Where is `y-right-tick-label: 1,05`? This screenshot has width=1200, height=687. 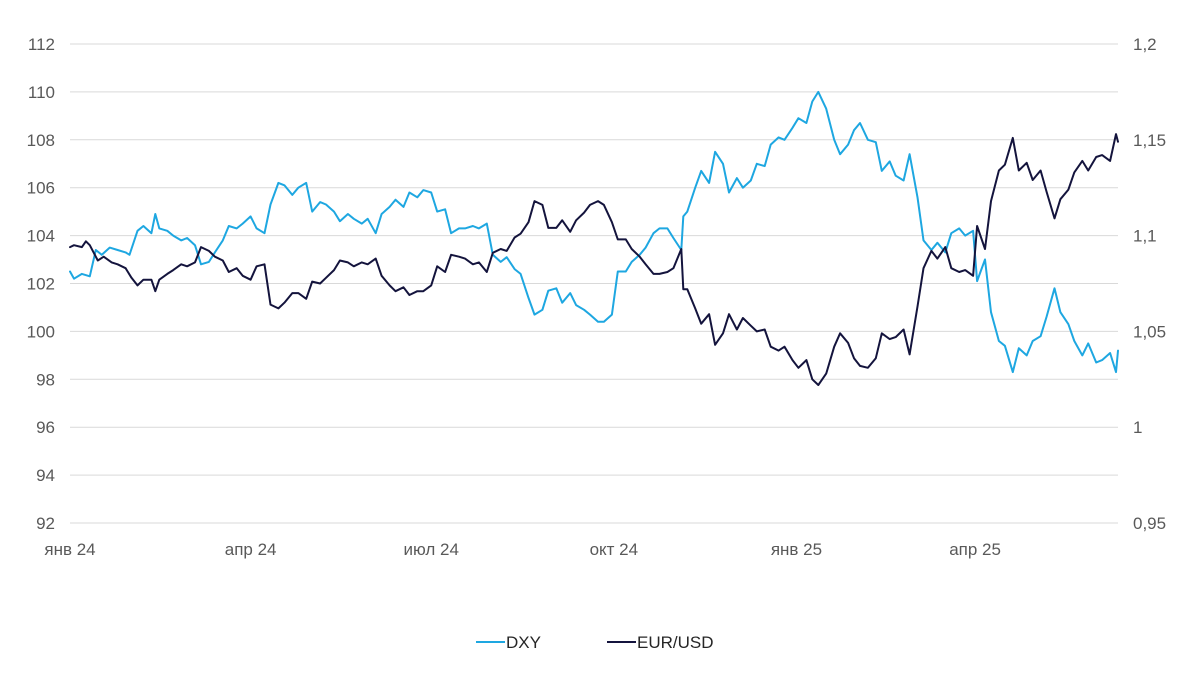
y-right-tick-label: 1,05 is located at coordinates (1149, 331).